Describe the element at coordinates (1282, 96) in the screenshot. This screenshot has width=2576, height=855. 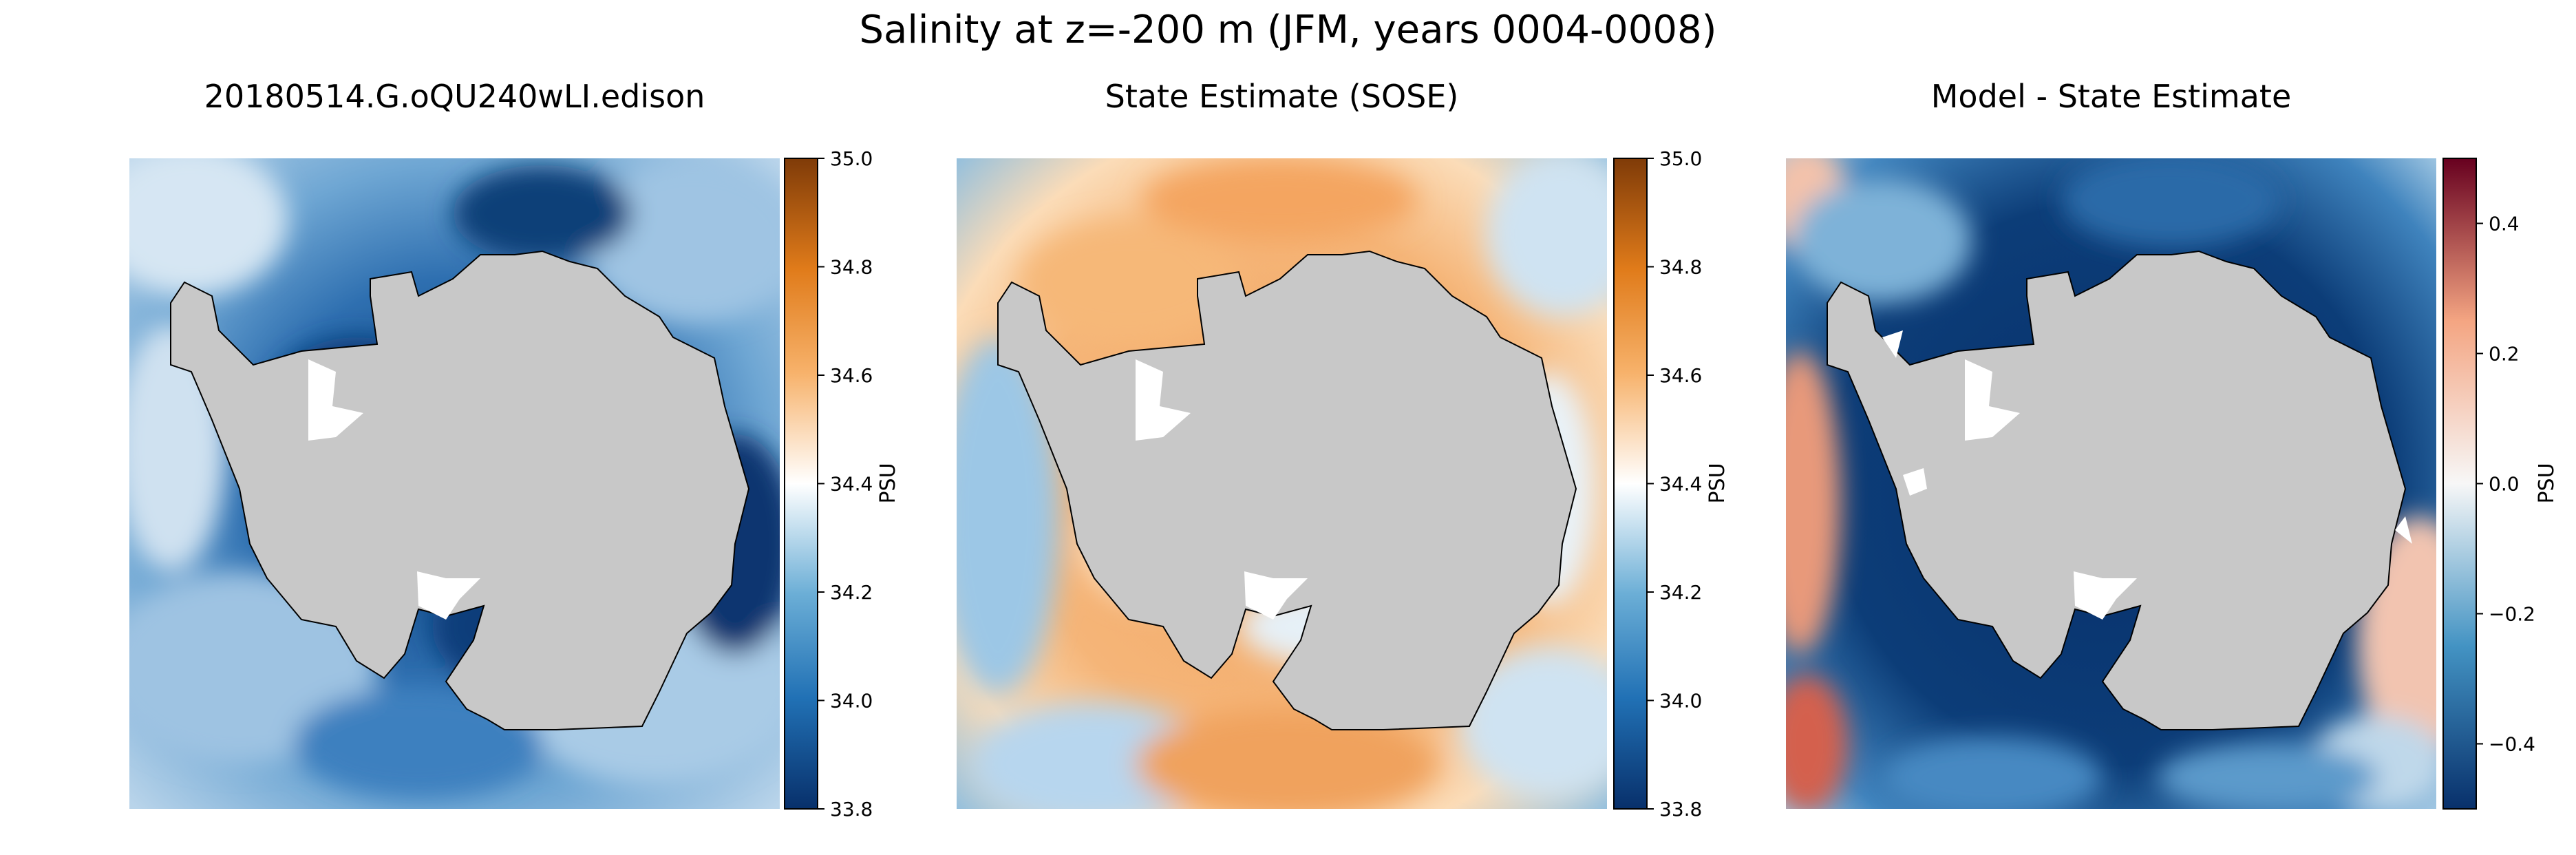
I see `panel-2-title: State Estimate (SOSE)` at that location.